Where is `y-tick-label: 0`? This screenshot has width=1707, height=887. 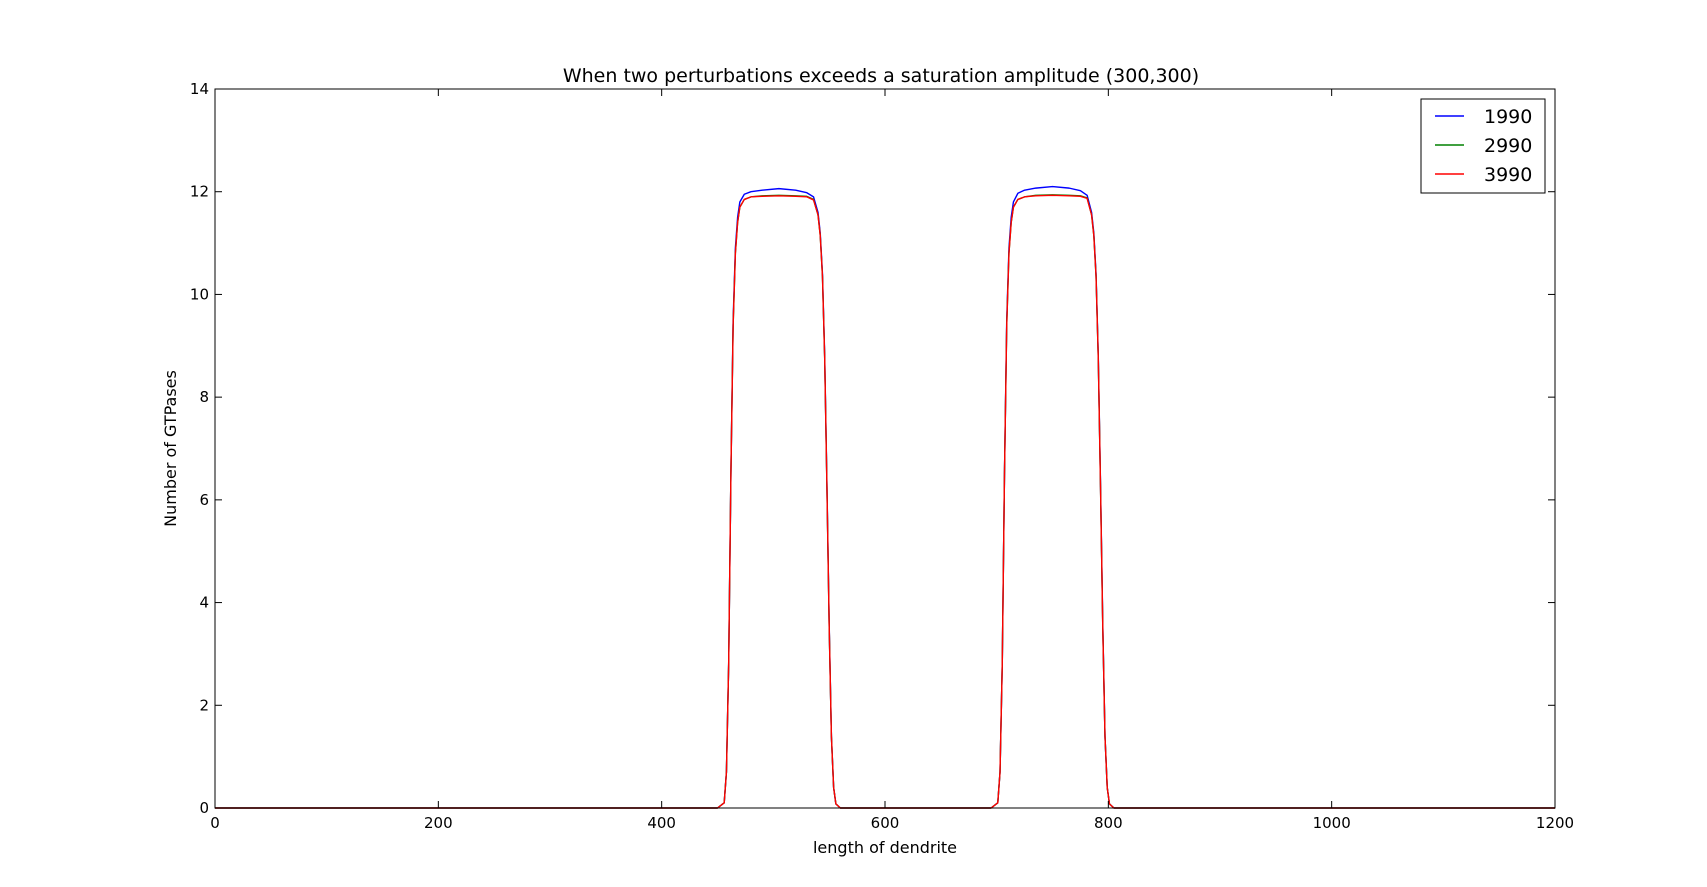
y-tick-label: 0 is located at coordinates (204, 808).